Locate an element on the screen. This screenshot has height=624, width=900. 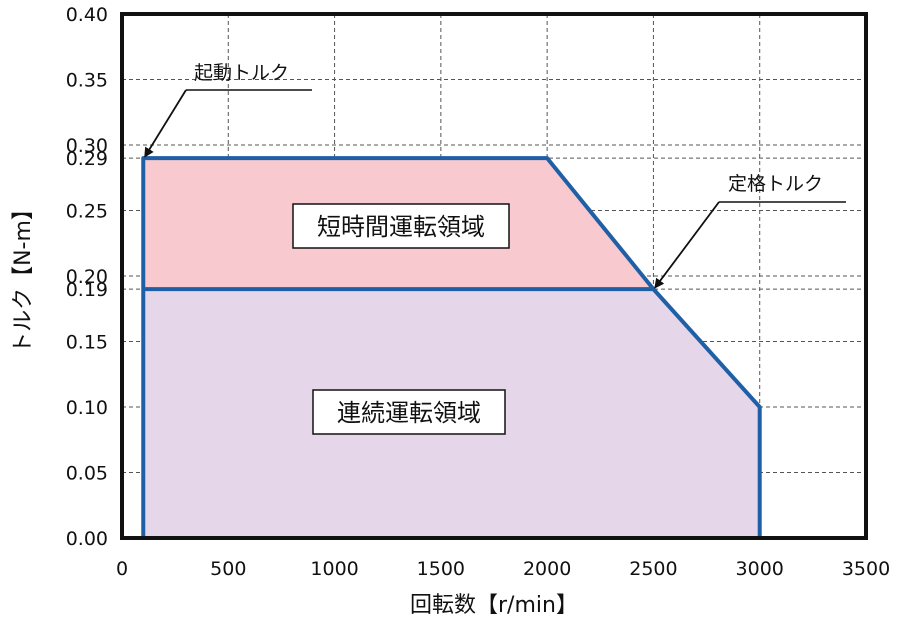
y-tick-label: 0.15 is located at coordinates (87, 343).